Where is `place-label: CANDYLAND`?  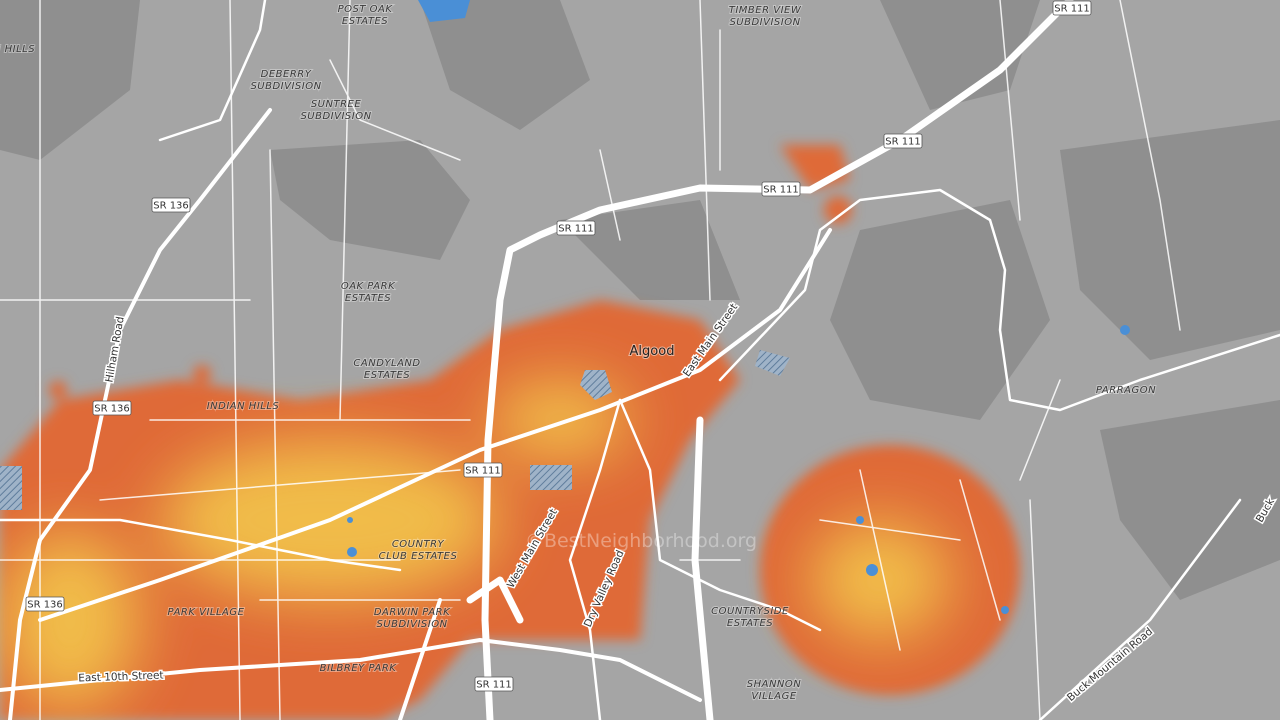 place-label: CANDYLAND is located at coordinates (386, 363).